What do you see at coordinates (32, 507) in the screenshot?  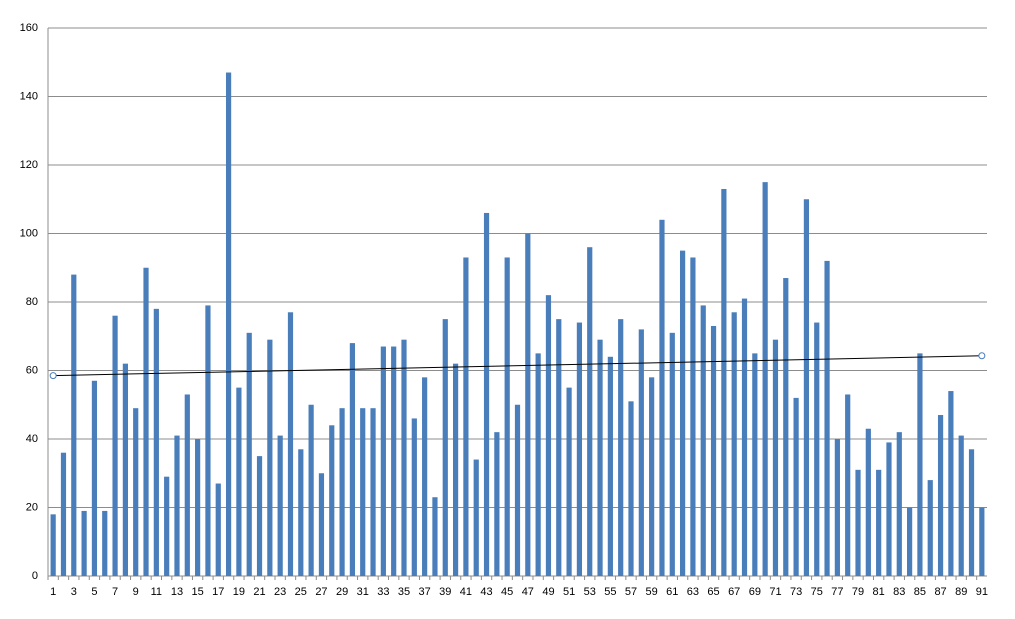 I see `y-tick-label: 20` at bounding box center [32, 507].